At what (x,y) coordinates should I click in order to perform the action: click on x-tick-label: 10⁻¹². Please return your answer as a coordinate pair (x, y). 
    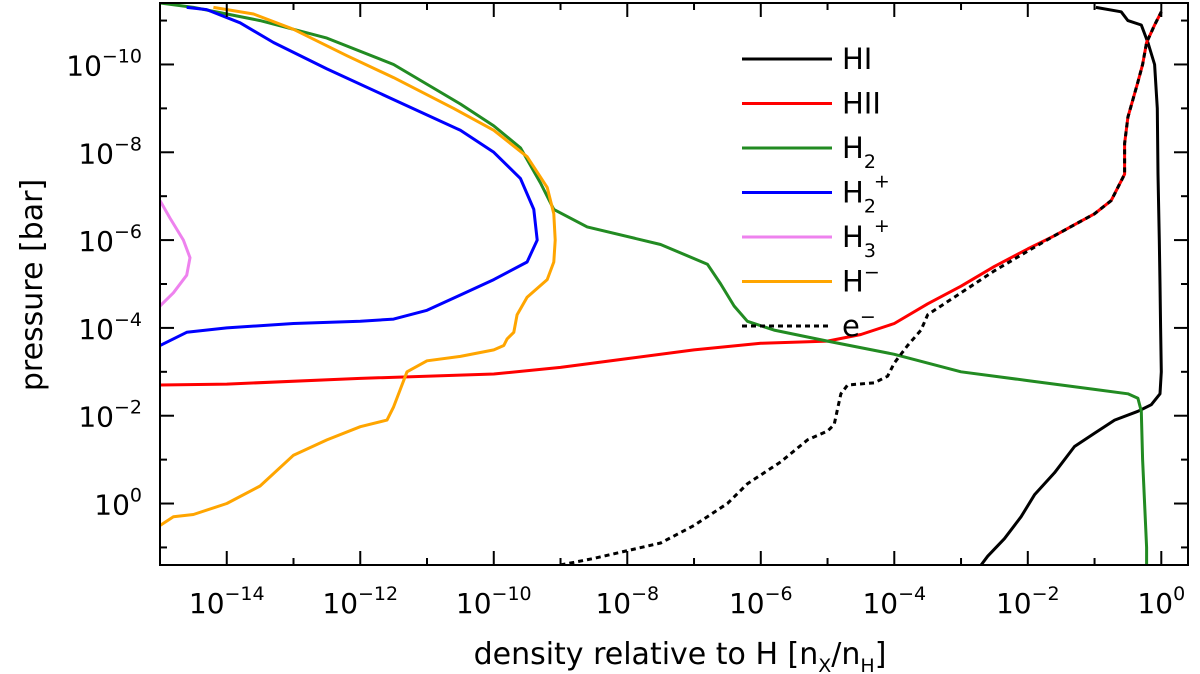
    Looking at the image, I should click on (360, 601).